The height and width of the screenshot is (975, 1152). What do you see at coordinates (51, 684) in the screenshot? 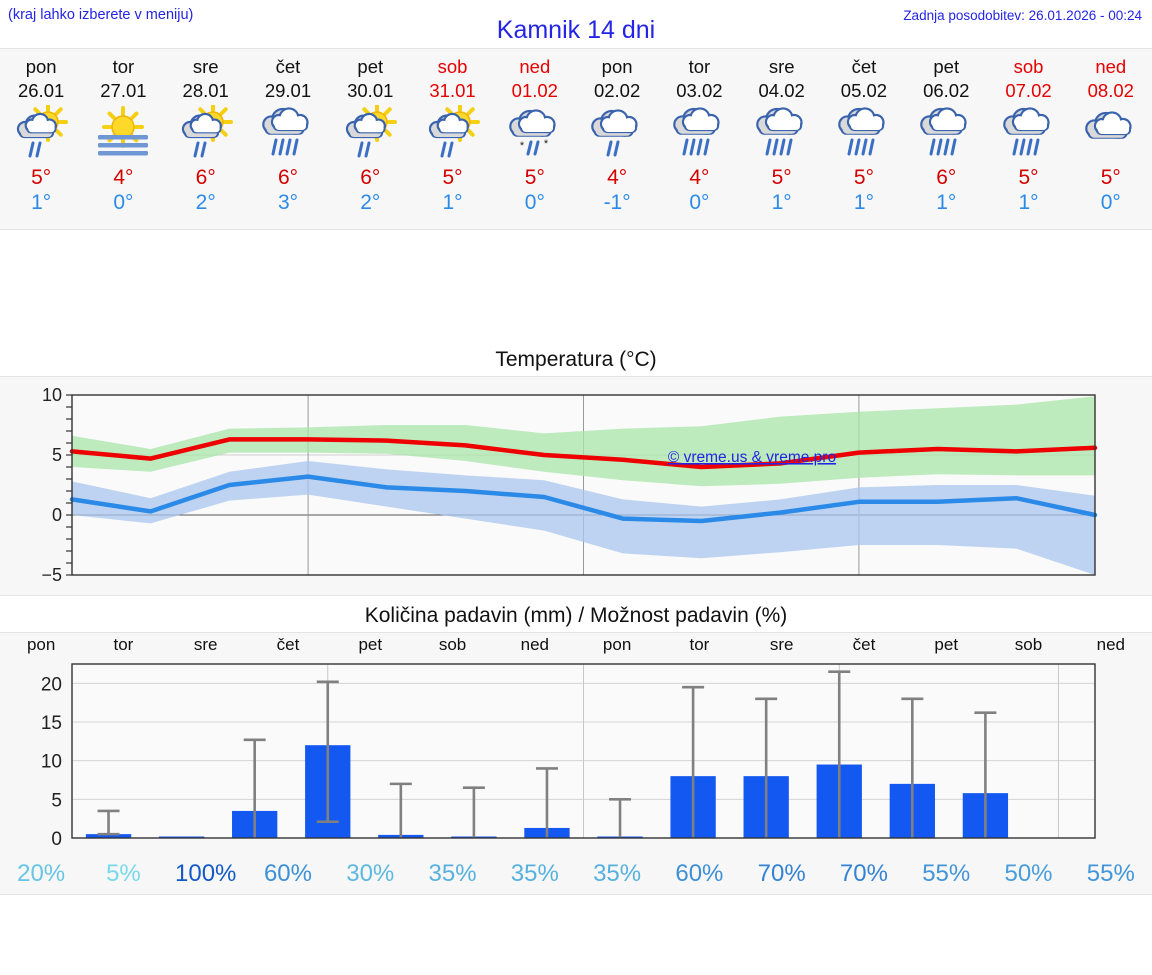
I see `y-axis-tick-label: 20` at bounding box center [51, 684].